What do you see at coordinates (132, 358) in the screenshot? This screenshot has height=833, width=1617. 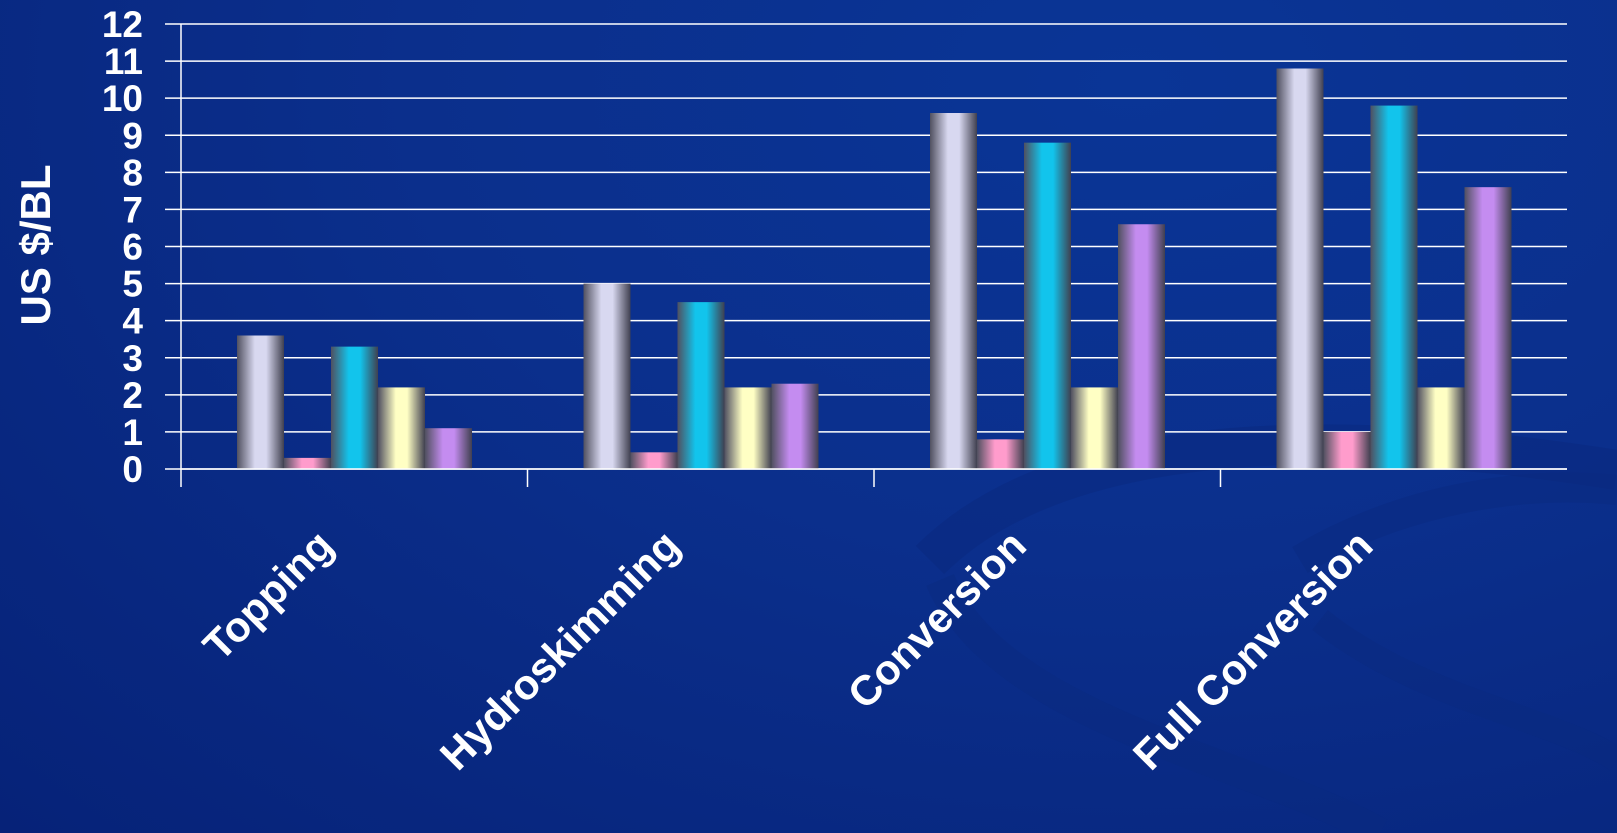 I see `y-tick-label: 3` at bounding box center [132, 358].